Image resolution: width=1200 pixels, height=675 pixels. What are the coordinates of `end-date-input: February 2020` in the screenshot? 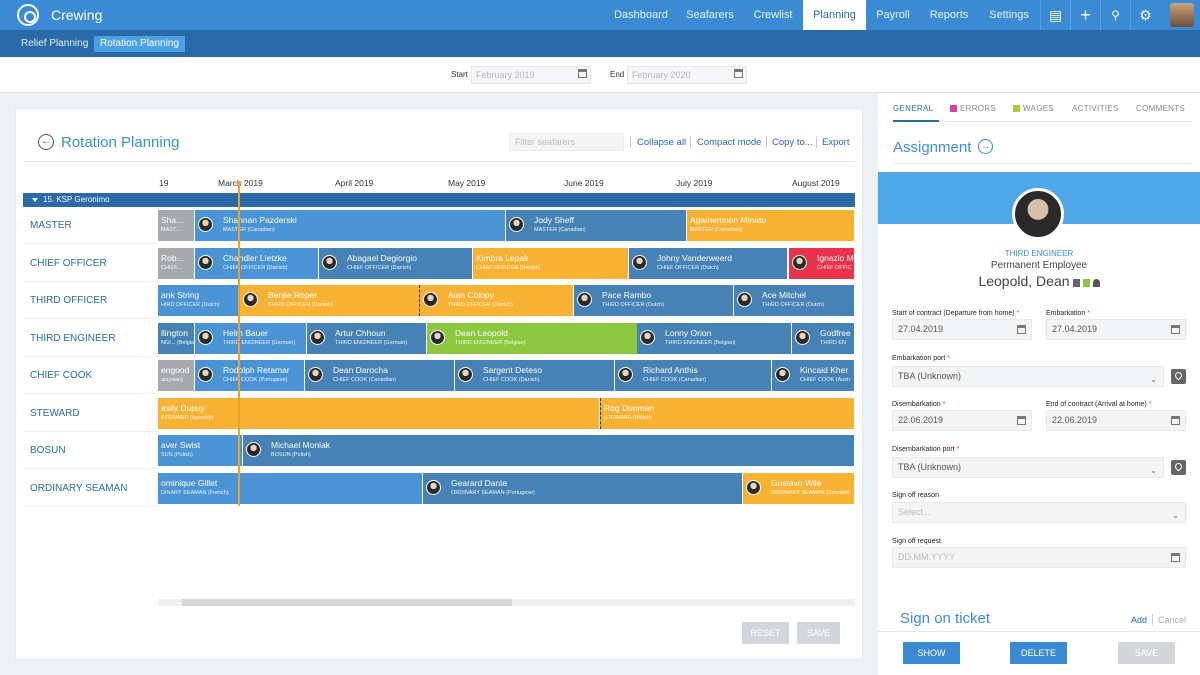 It's located at (687, 75).